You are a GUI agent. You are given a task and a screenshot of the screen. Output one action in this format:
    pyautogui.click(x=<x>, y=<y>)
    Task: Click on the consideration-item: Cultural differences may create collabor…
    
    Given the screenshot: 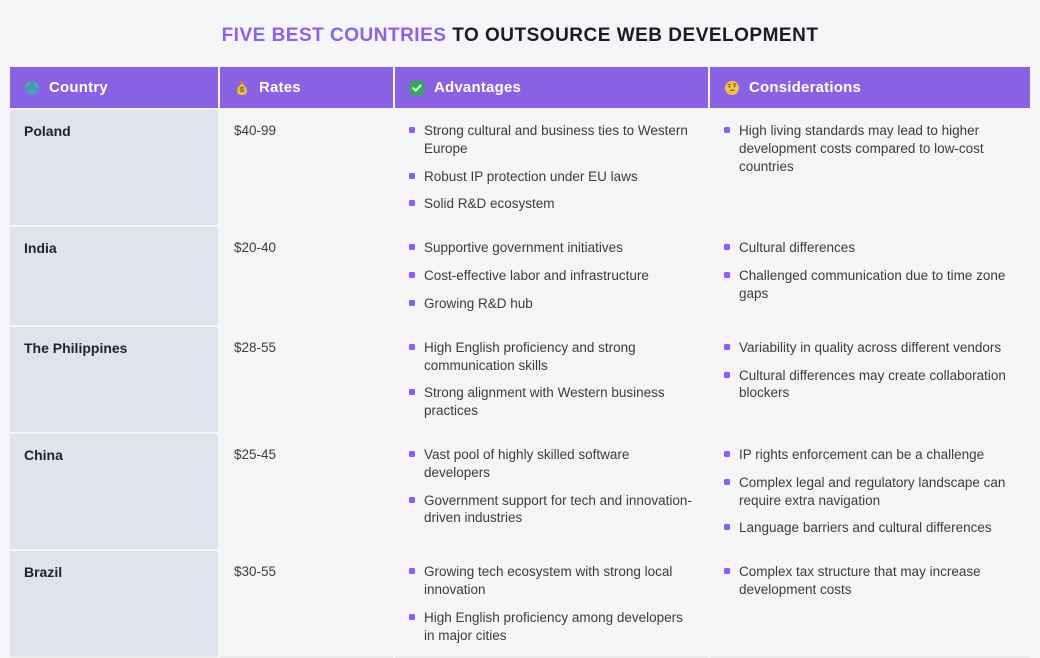 What is the action you would take?
    pyautogui.click(x=870, y=385)
    